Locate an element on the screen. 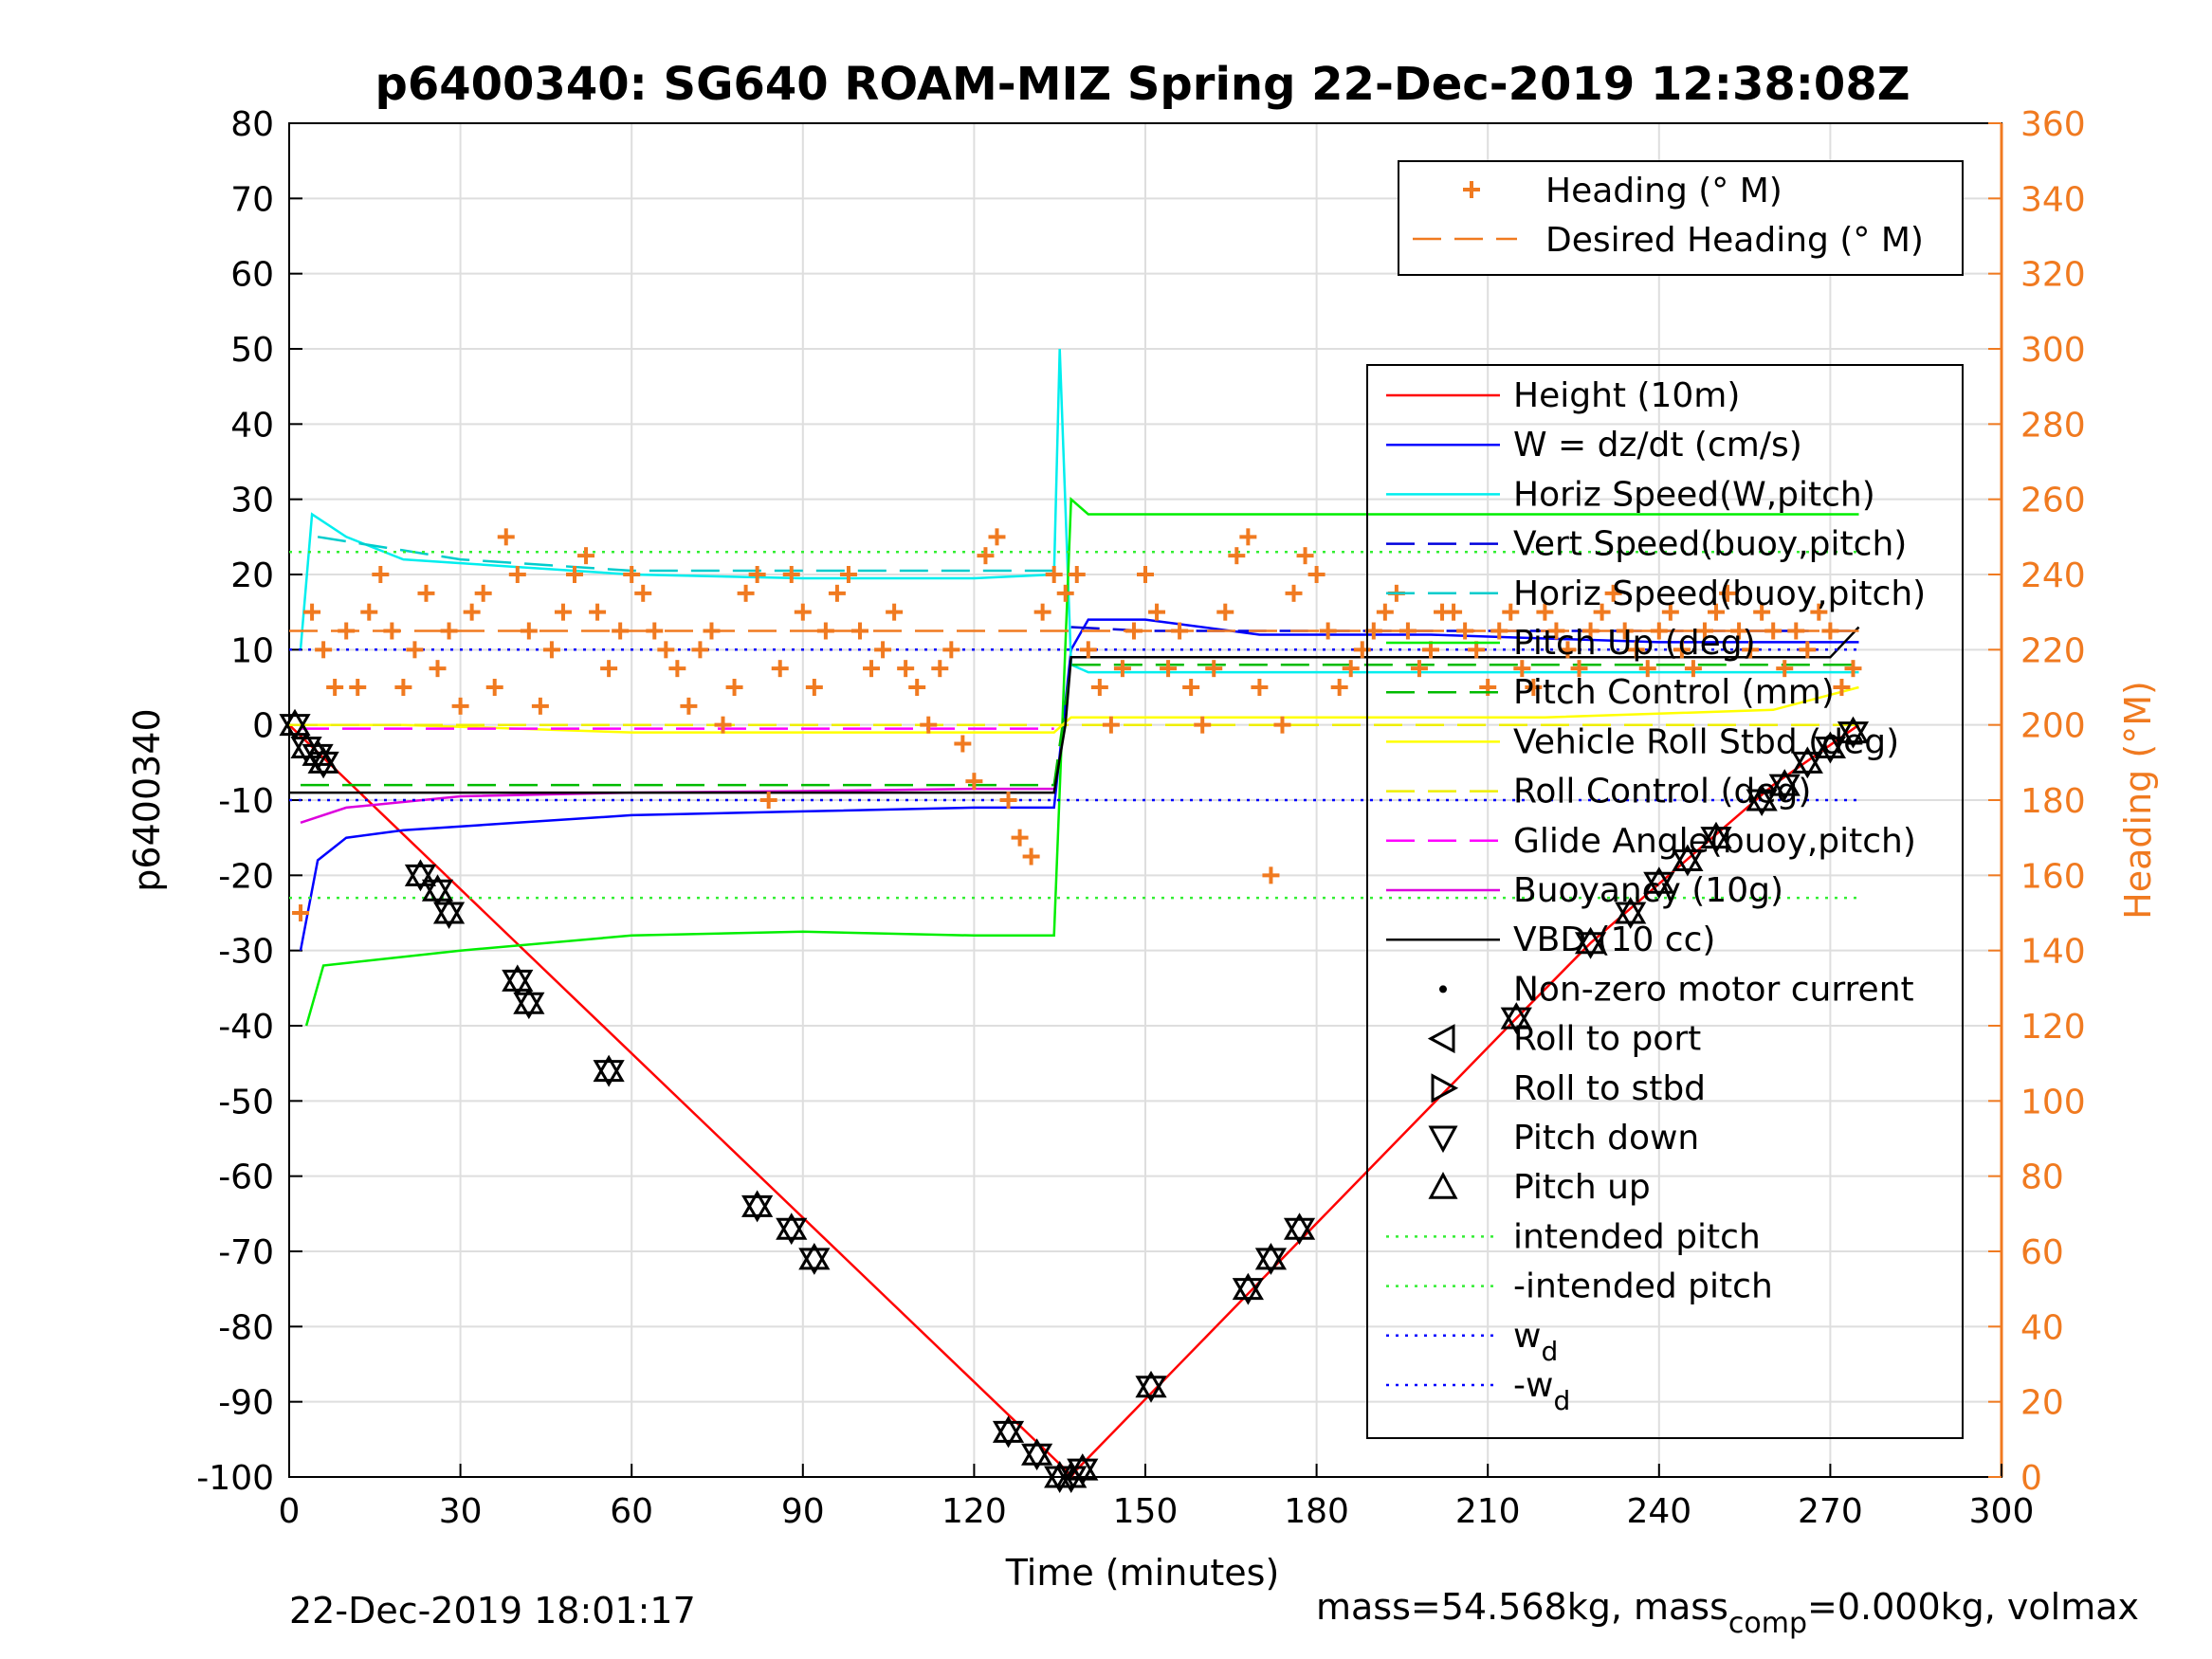 This screenshot has width=2212, height=1659. y-tick-label: 50 is located at coordinates (252, 350).